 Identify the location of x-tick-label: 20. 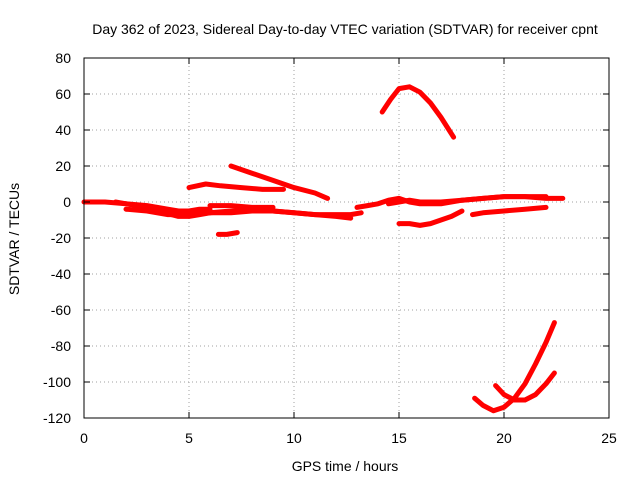
(504, 438).